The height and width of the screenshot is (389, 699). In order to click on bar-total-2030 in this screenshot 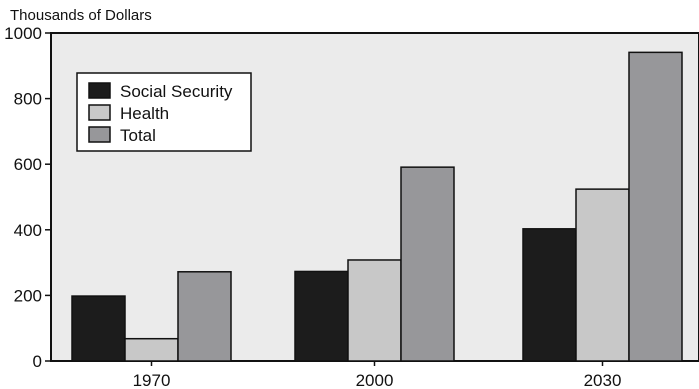, I will do `click(655, 206)`.